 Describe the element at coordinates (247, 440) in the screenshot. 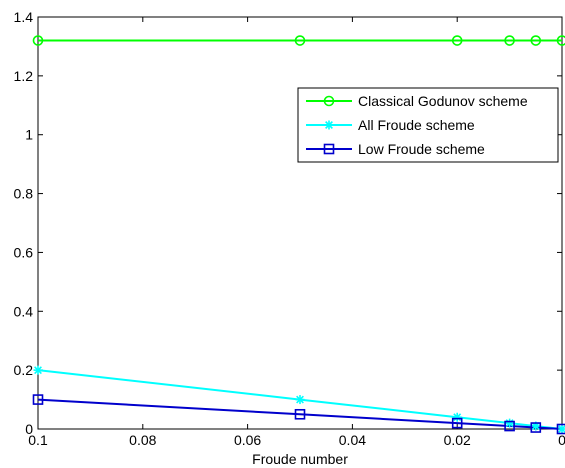

I see `x-tick-label: 0.06` at that location.